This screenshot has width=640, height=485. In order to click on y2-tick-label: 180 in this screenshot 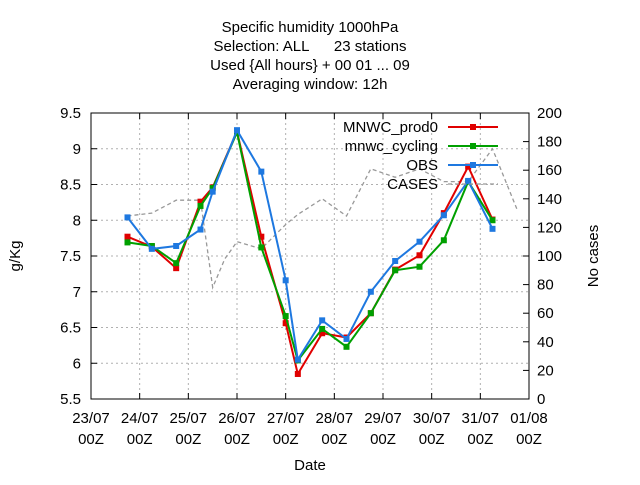, I will do `click(549, 142)`.